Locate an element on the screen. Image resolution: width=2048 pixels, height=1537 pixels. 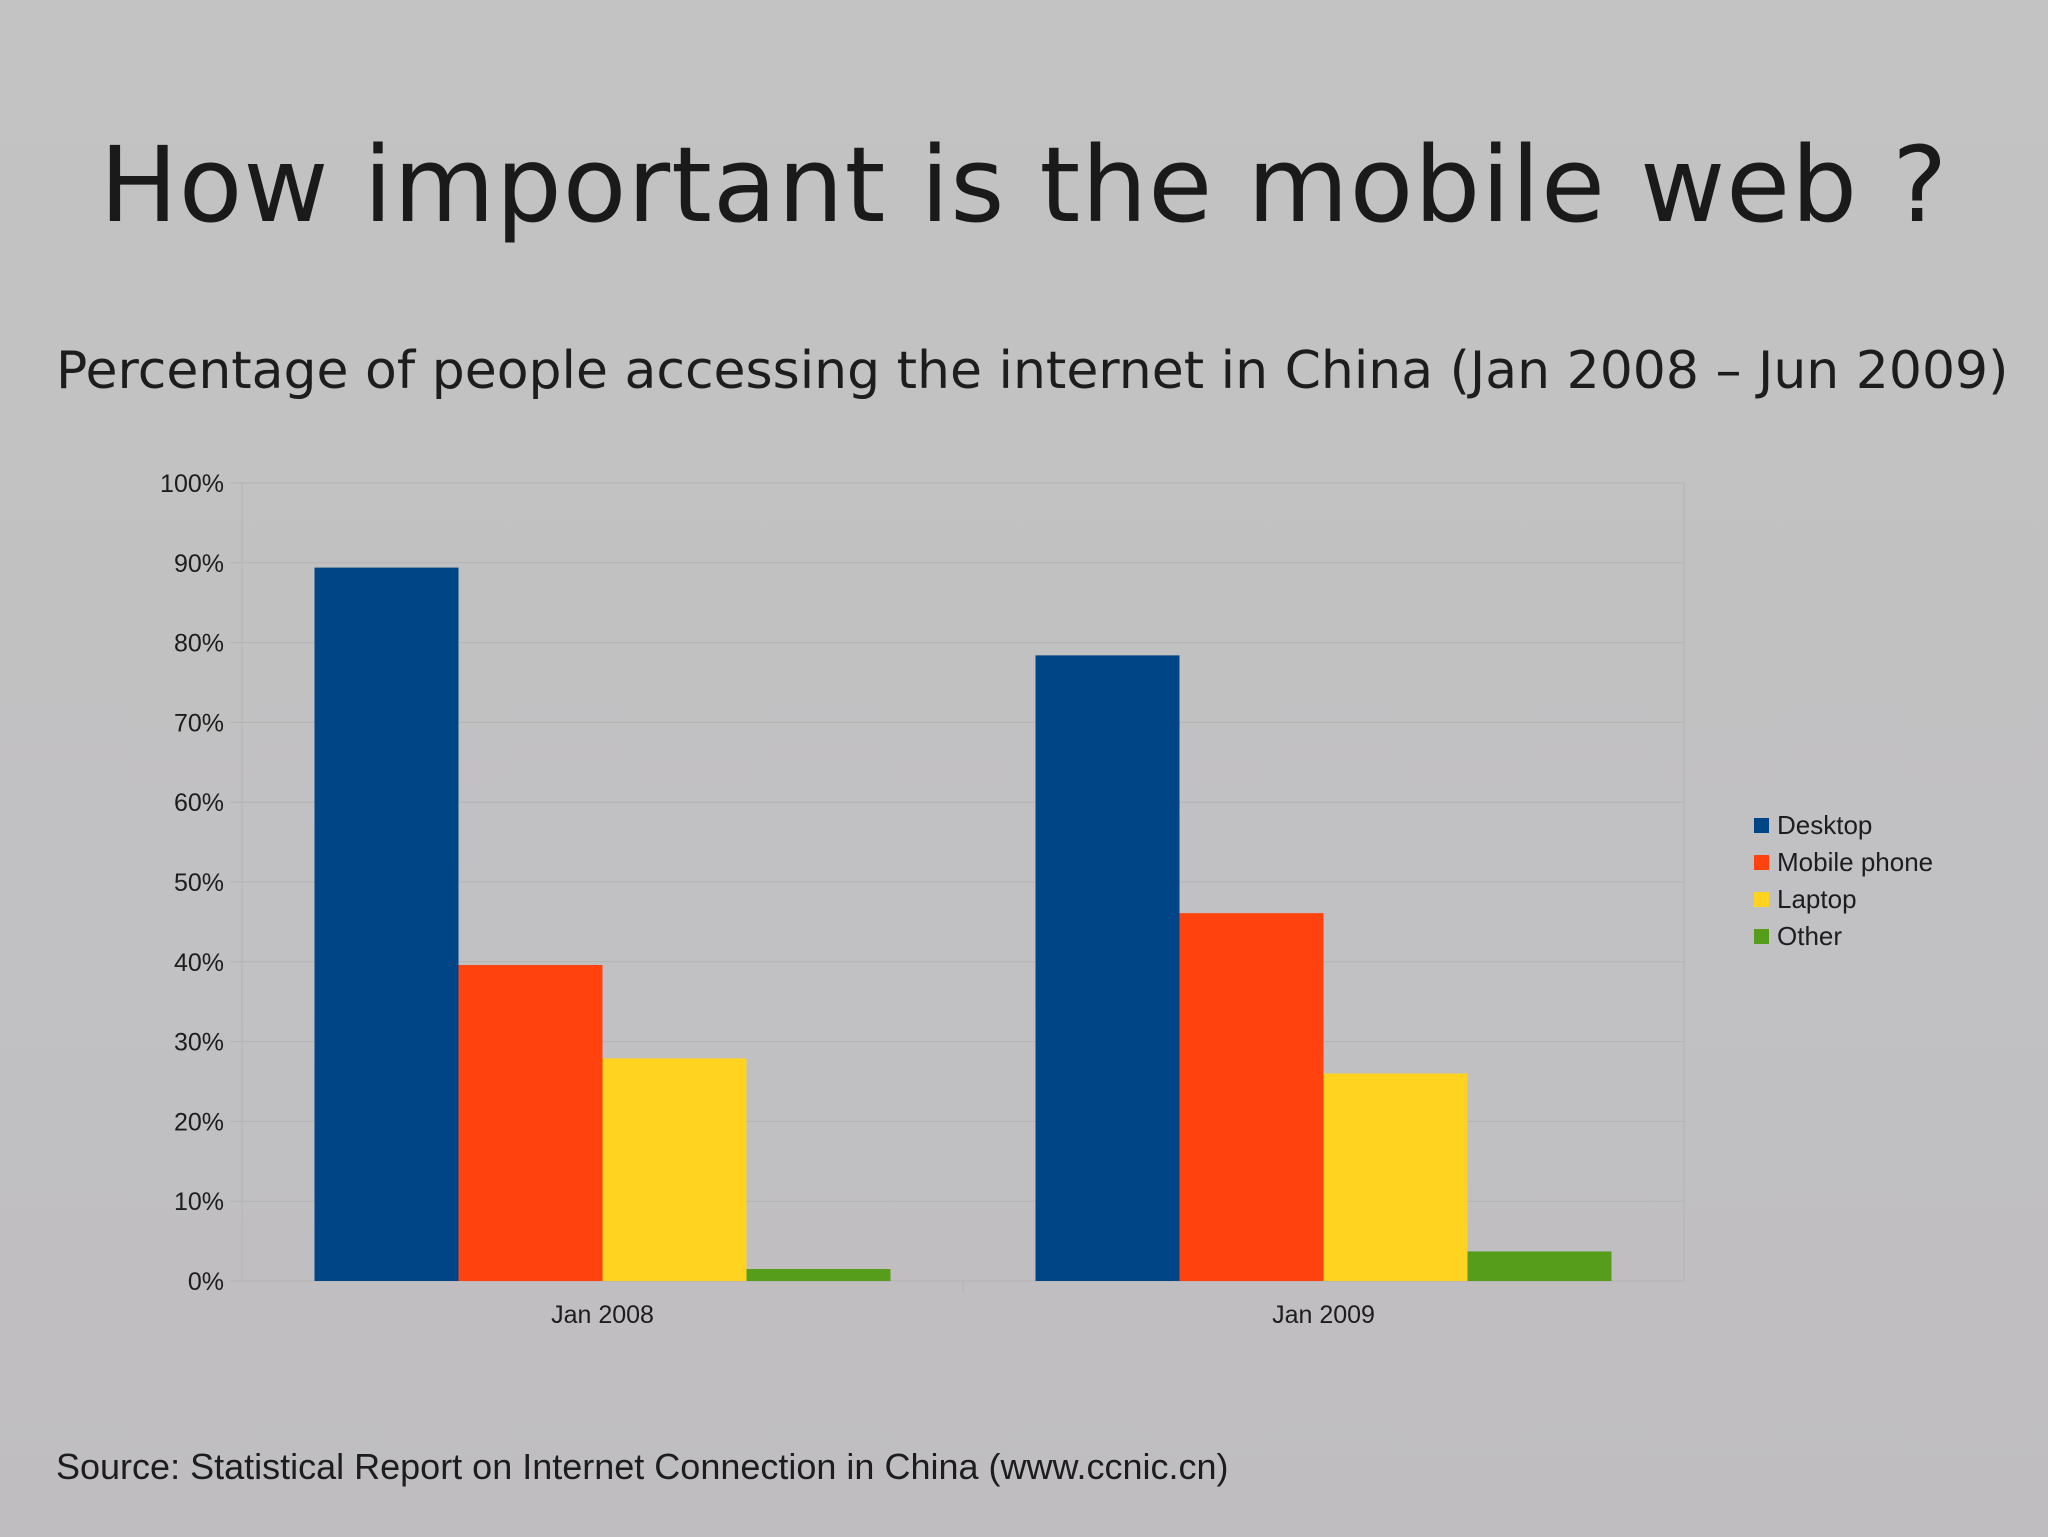
y-tick-label: 40% is located at coordinates (199, 963).